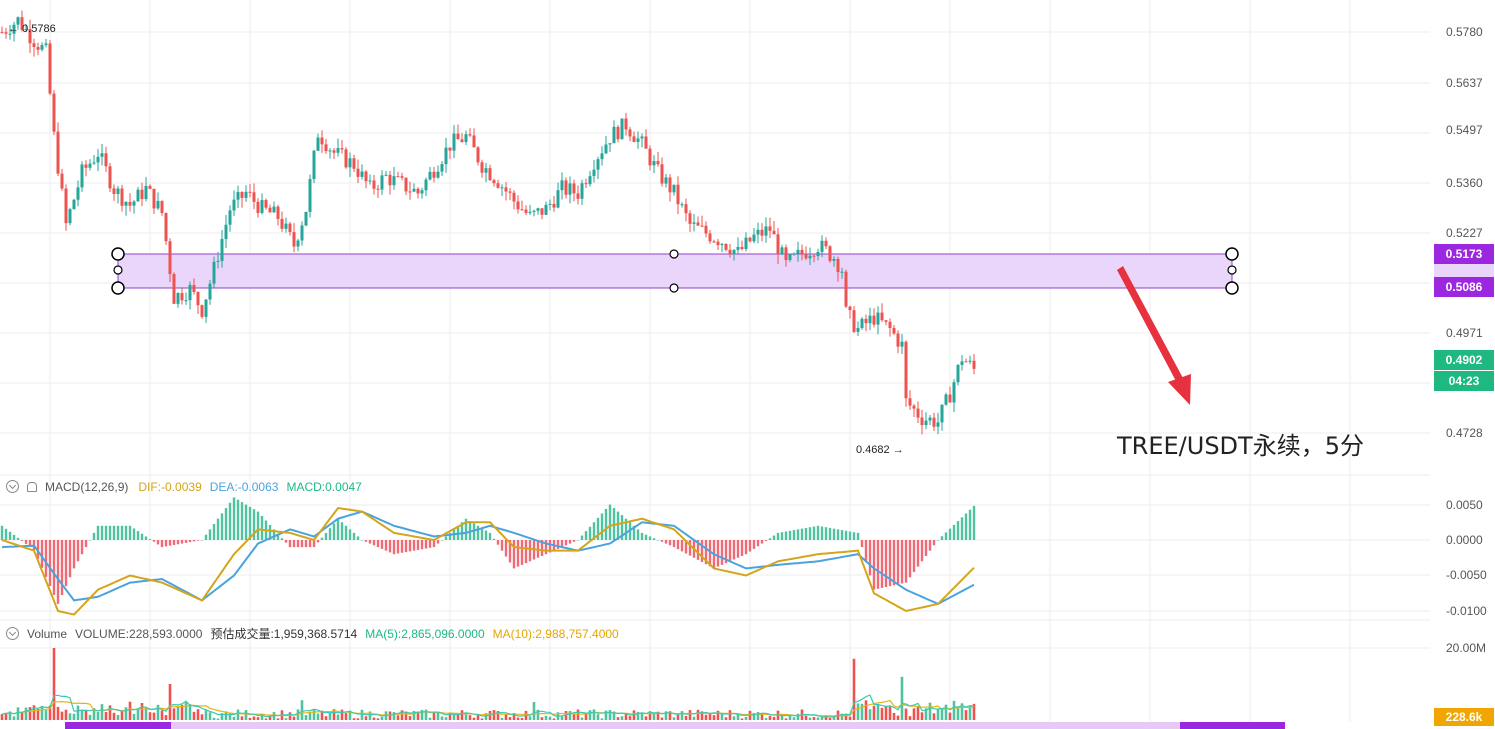 The image size is (1495, 729). What do you see at coordinates (118, 254) in the screenshot?
I see `zone-handle-top-left` at bounding box center [118, 254].